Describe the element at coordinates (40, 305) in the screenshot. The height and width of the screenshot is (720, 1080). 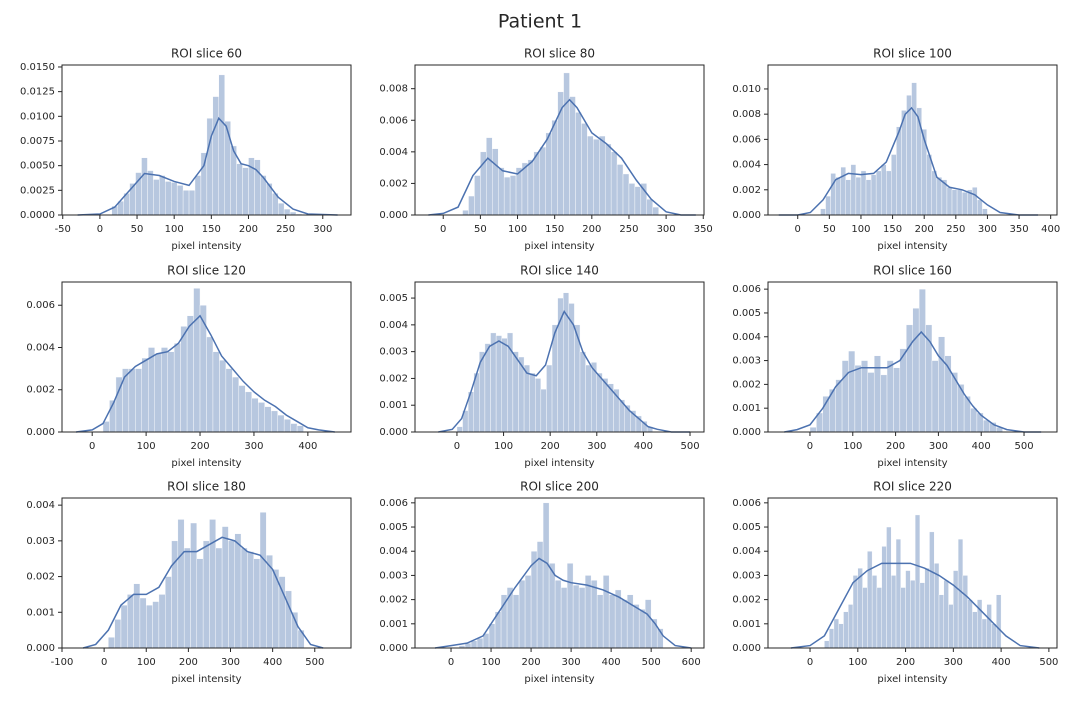
I see `y-tick-label: 0.006` at that location.